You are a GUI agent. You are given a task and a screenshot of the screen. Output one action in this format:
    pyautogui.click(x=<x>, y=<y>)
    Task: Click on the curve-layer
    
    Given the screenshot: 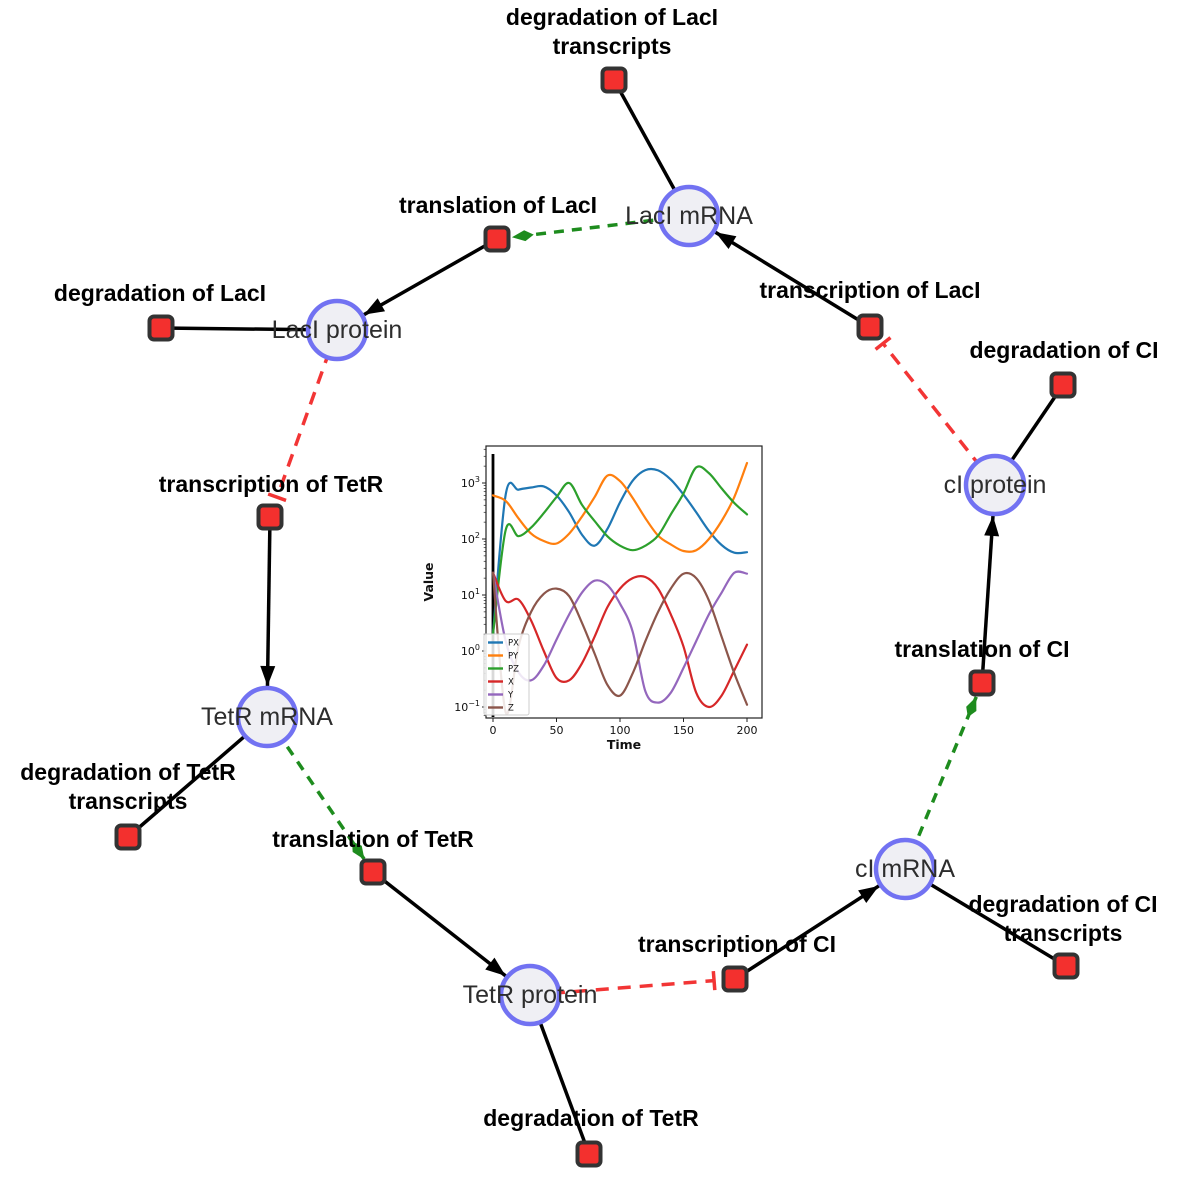 What is the action you would take?
    pyautogui.click(x=620, y=585)
    